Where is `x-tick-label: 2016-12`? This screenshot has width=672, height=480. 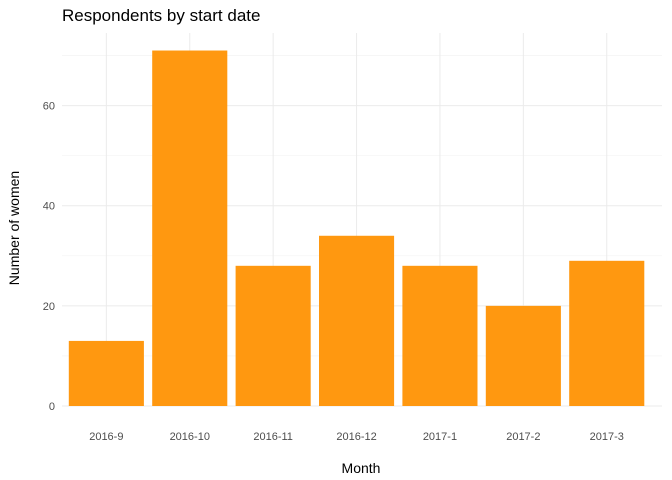
x-tick-label: 2016-12 is located at coordinates (356, 437).